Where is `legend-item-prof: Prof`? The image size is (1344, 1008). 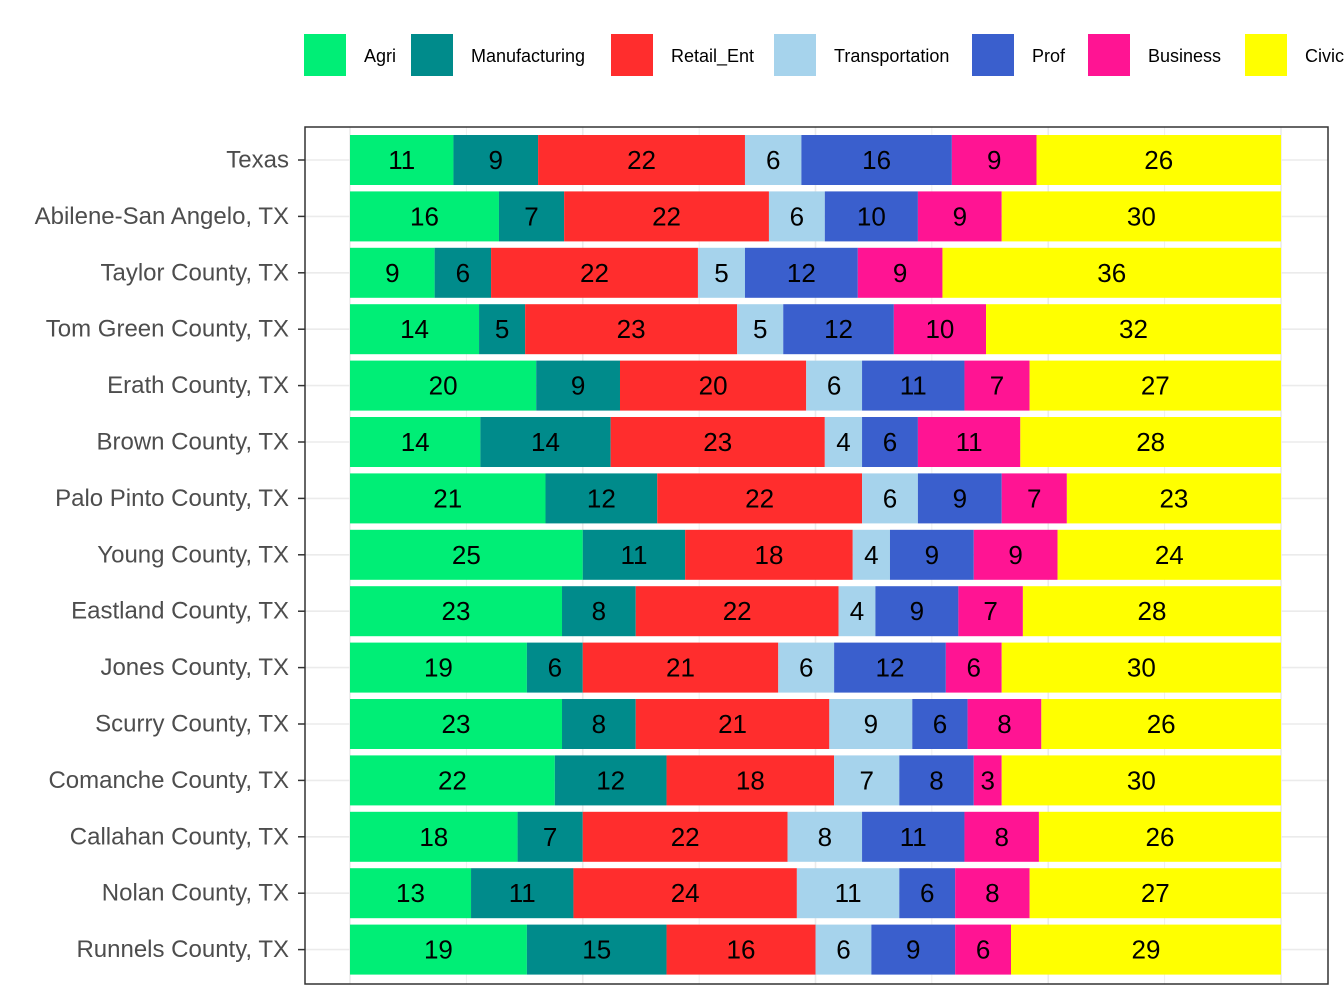 legend-item-prof: Prof is located at coordinates (1019, 55).